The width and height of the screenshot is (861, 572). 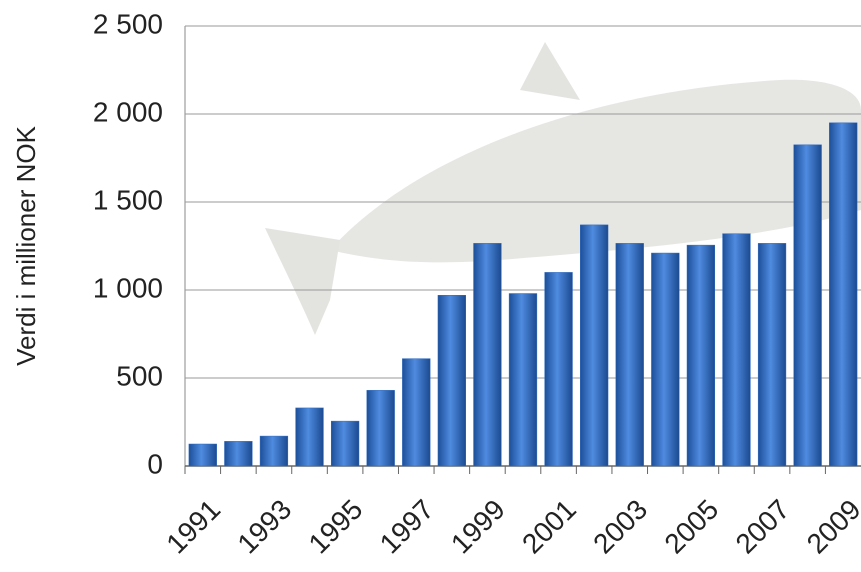 I want to click on x-tick-label: 1999, so click(x=478, y=527).